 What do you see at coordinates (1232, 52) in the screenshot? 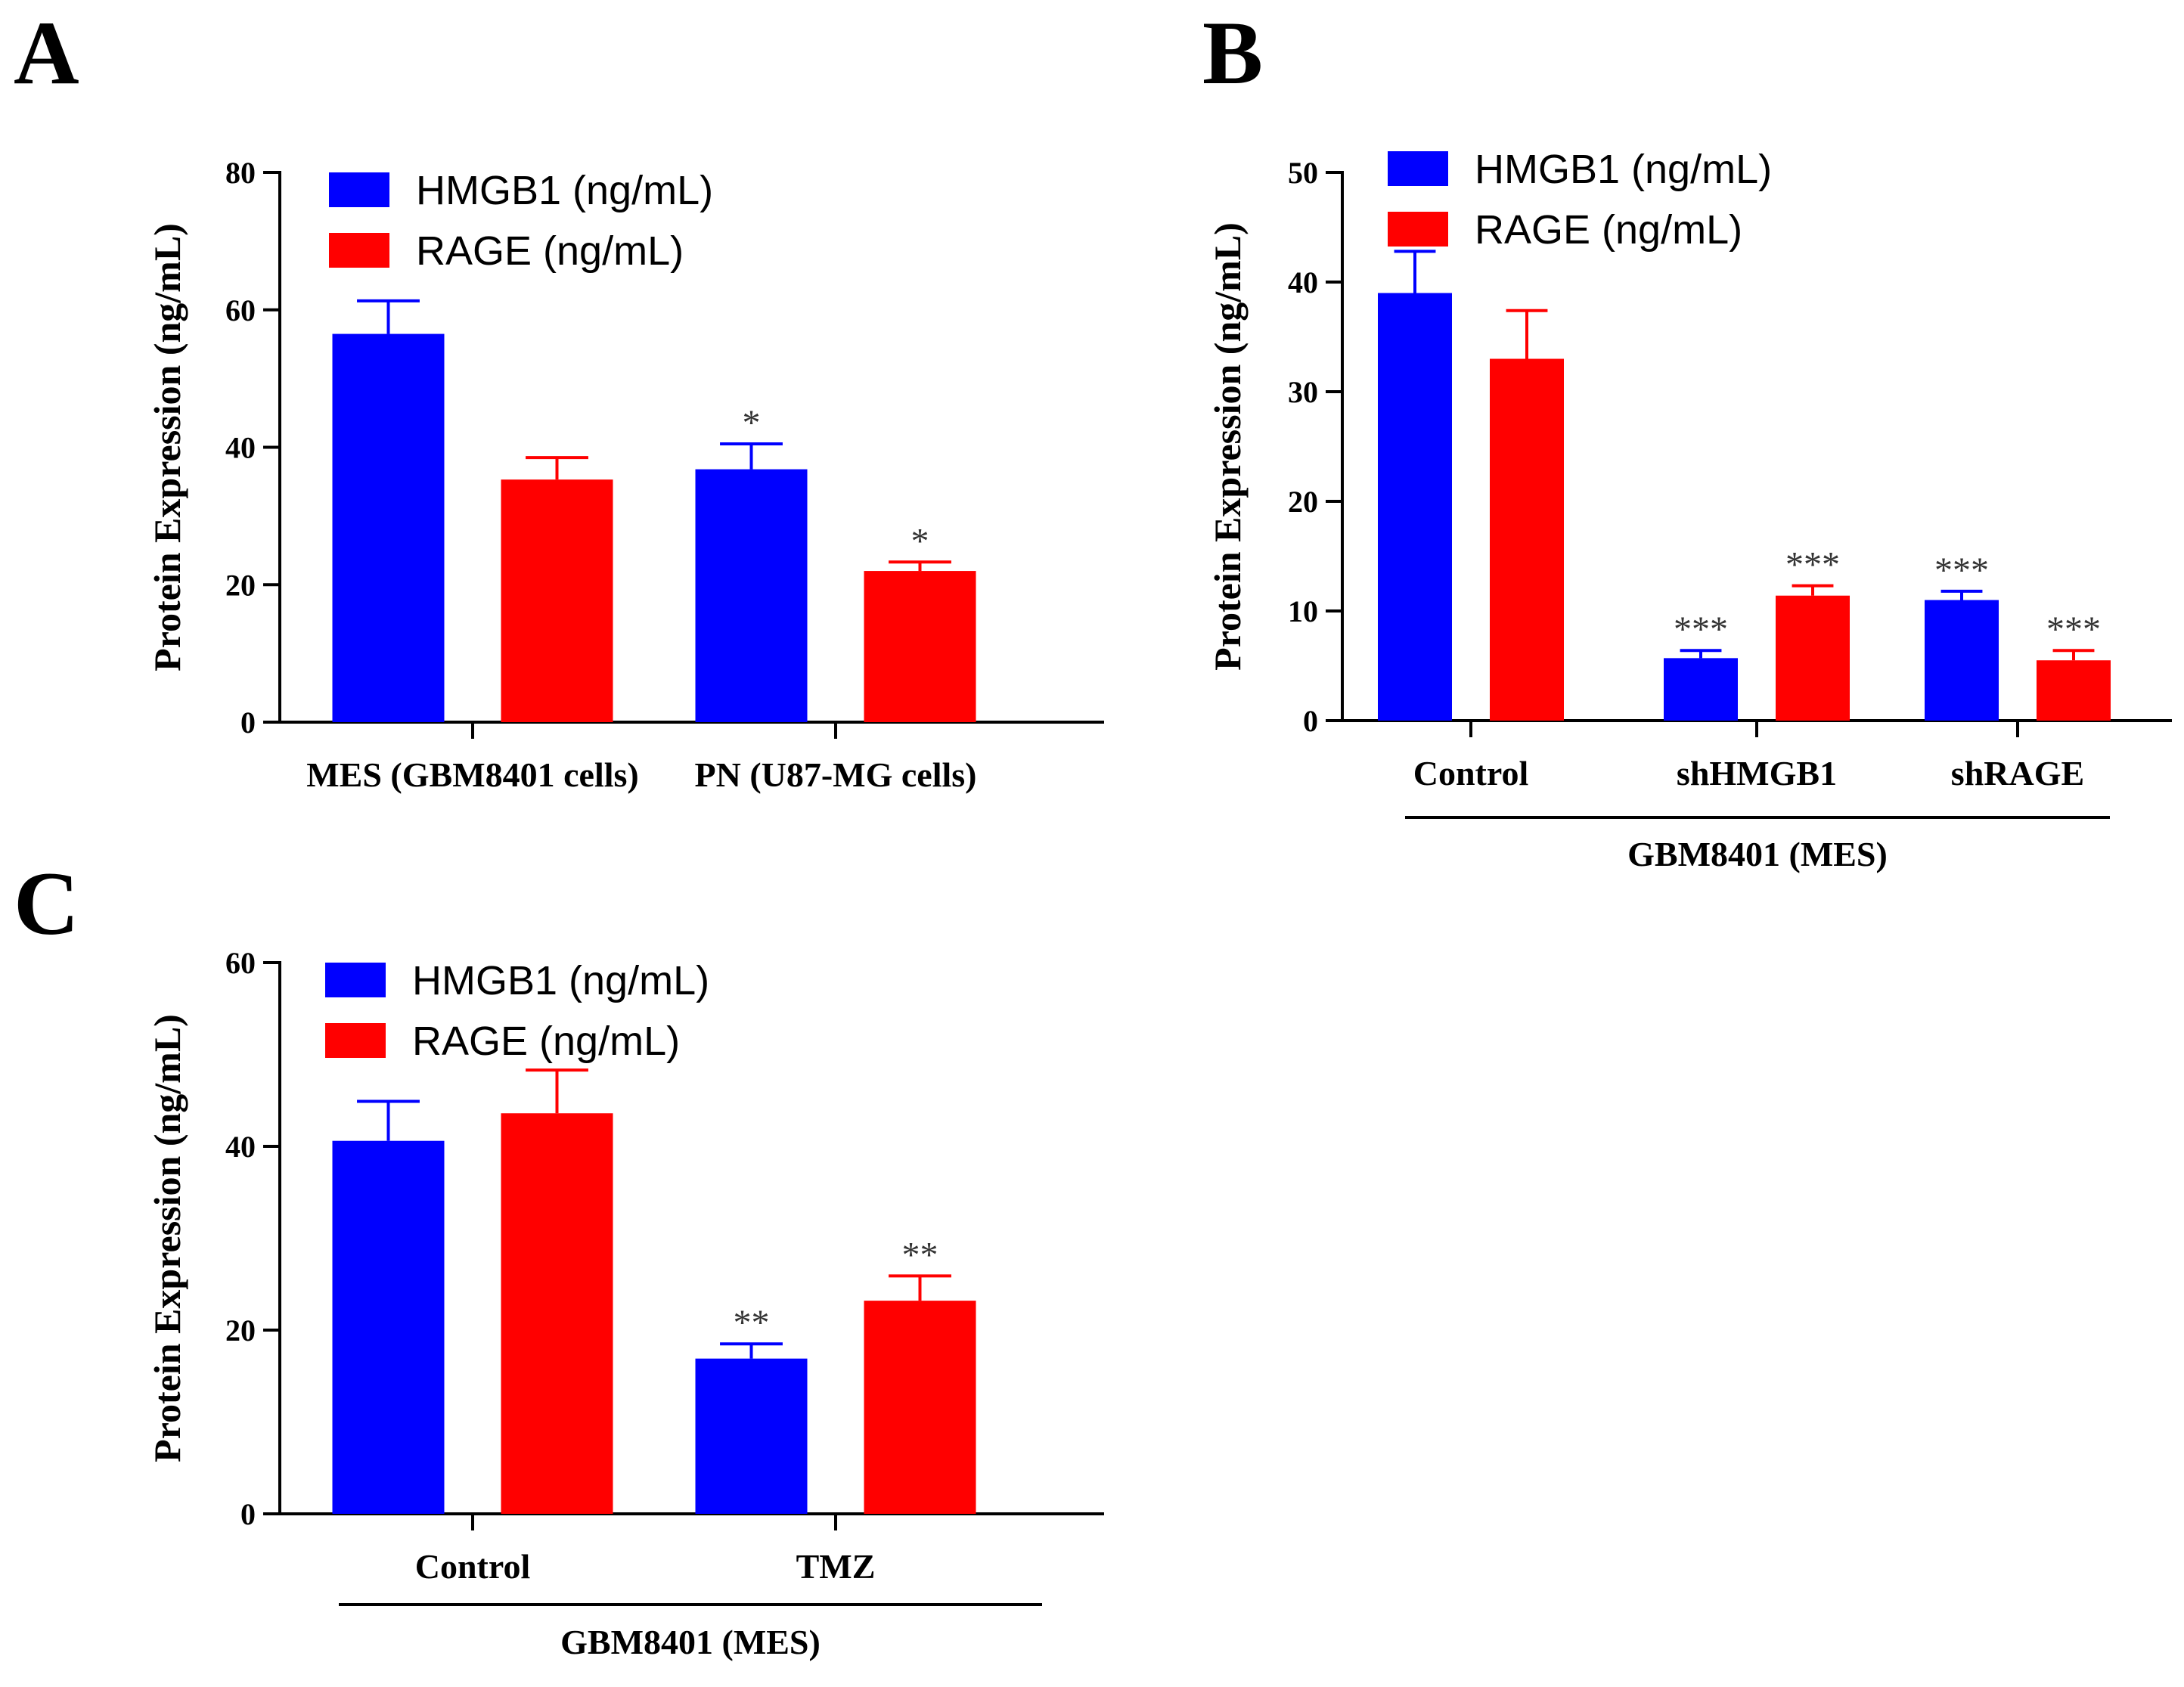
I see `panel-letter: B` at bounding box center [1232, 52].